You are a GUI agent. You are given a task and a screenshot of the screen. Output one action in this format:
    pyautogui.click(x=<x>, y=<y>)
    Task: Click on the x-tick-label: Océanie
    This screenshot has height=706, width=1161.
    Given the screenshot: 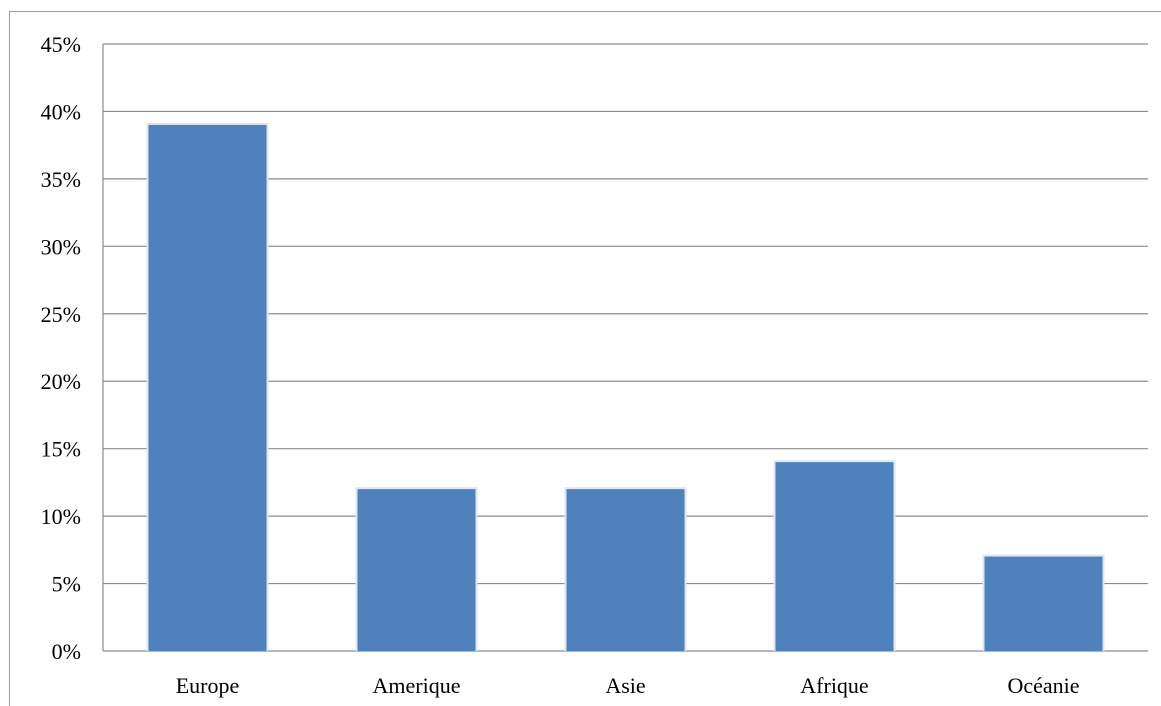 What is the action you would take?
    pyautogui.click(x=1043, y=685)
    